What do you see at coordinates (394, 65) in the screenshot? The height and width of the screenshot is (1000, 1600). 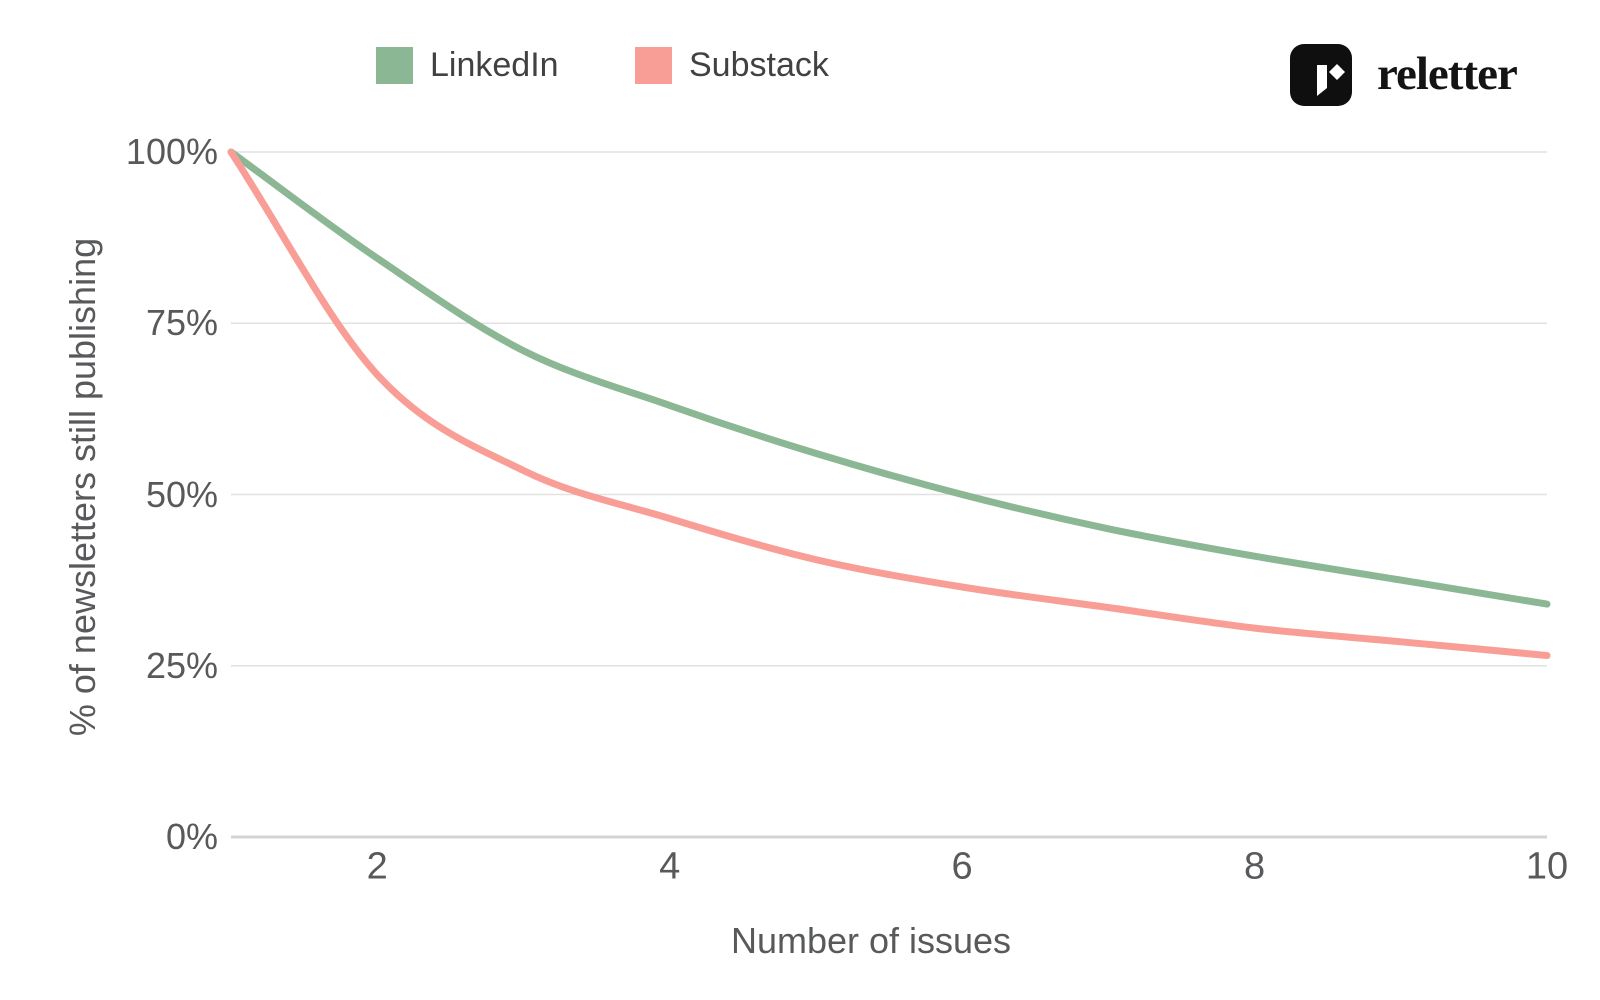 I see `linkedin-legend-swatch` at bounding box center [394, 65].